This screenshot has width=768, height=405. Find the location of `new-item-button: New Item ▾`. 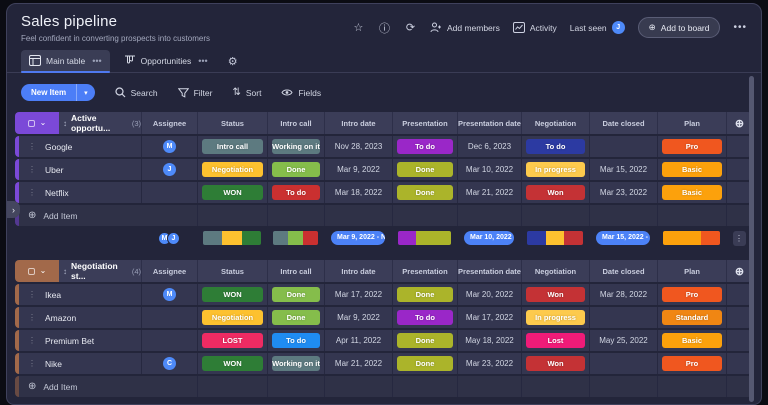

new-item-button: New Item ▾ is located at coordinates (58, 92).